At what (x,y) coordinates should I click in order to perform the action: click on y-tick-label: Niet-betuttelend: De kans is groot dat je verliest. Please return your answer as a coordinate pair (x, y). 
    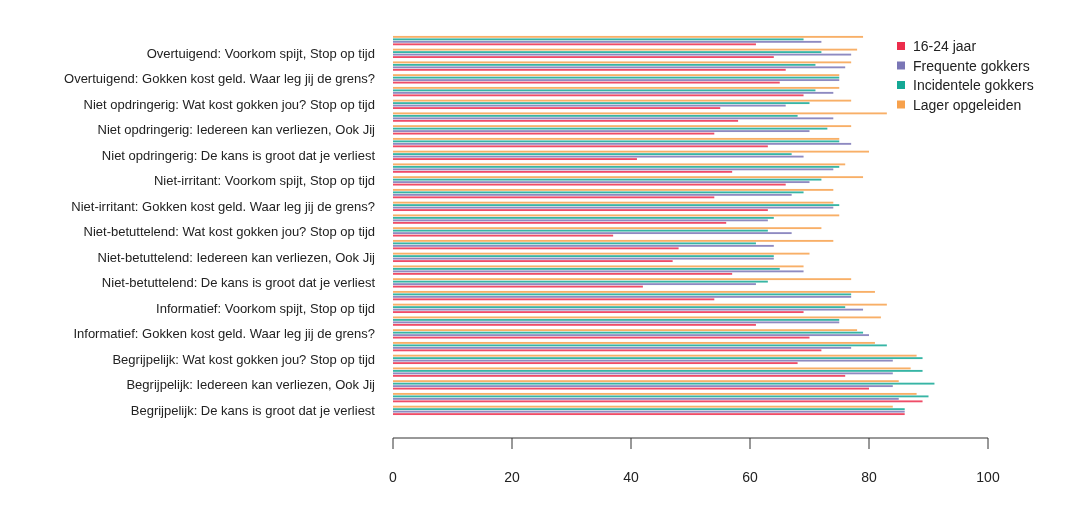
    Looking at the image, I should click on (238, 283).